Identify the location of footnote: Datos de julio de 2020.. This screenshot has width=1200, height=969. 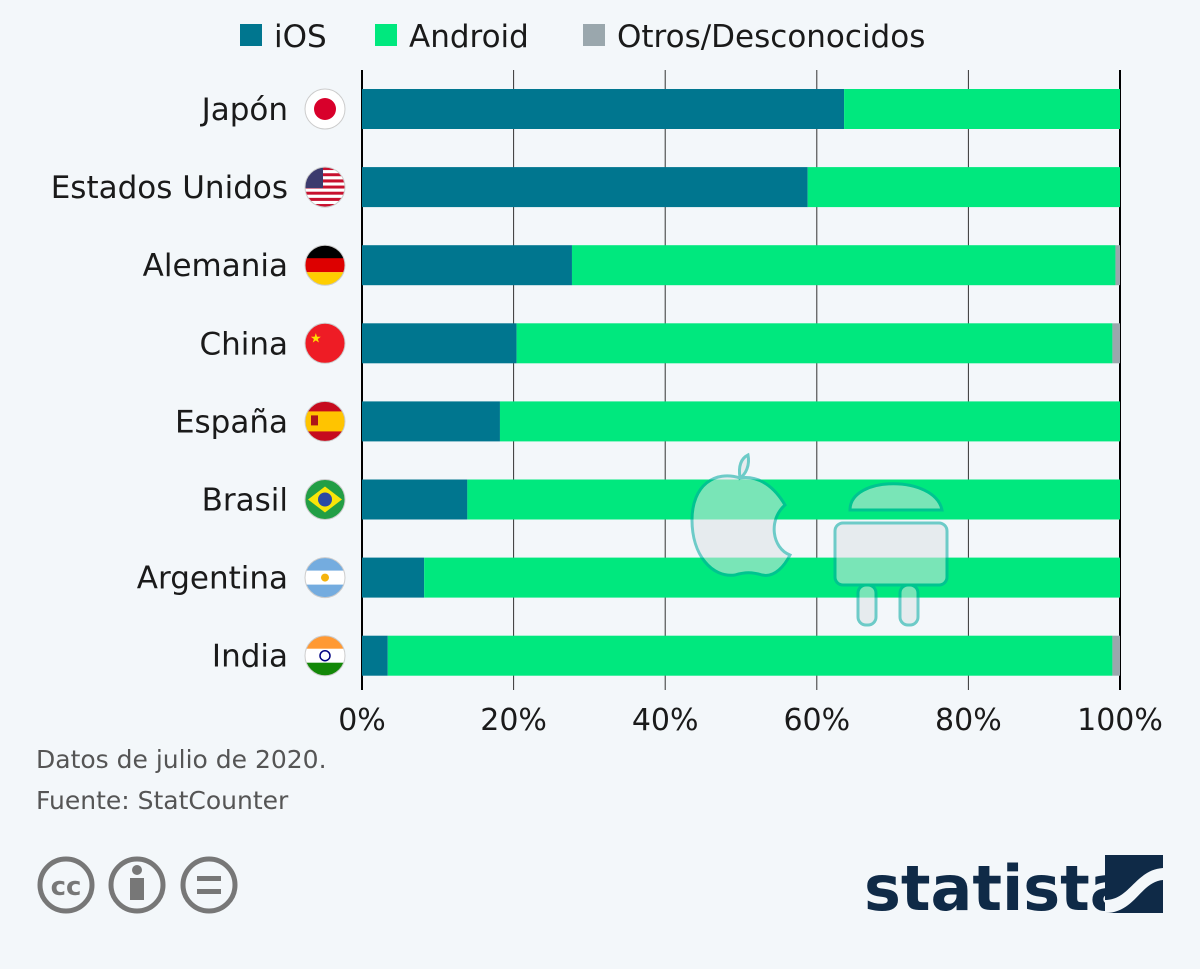
(181, 759).